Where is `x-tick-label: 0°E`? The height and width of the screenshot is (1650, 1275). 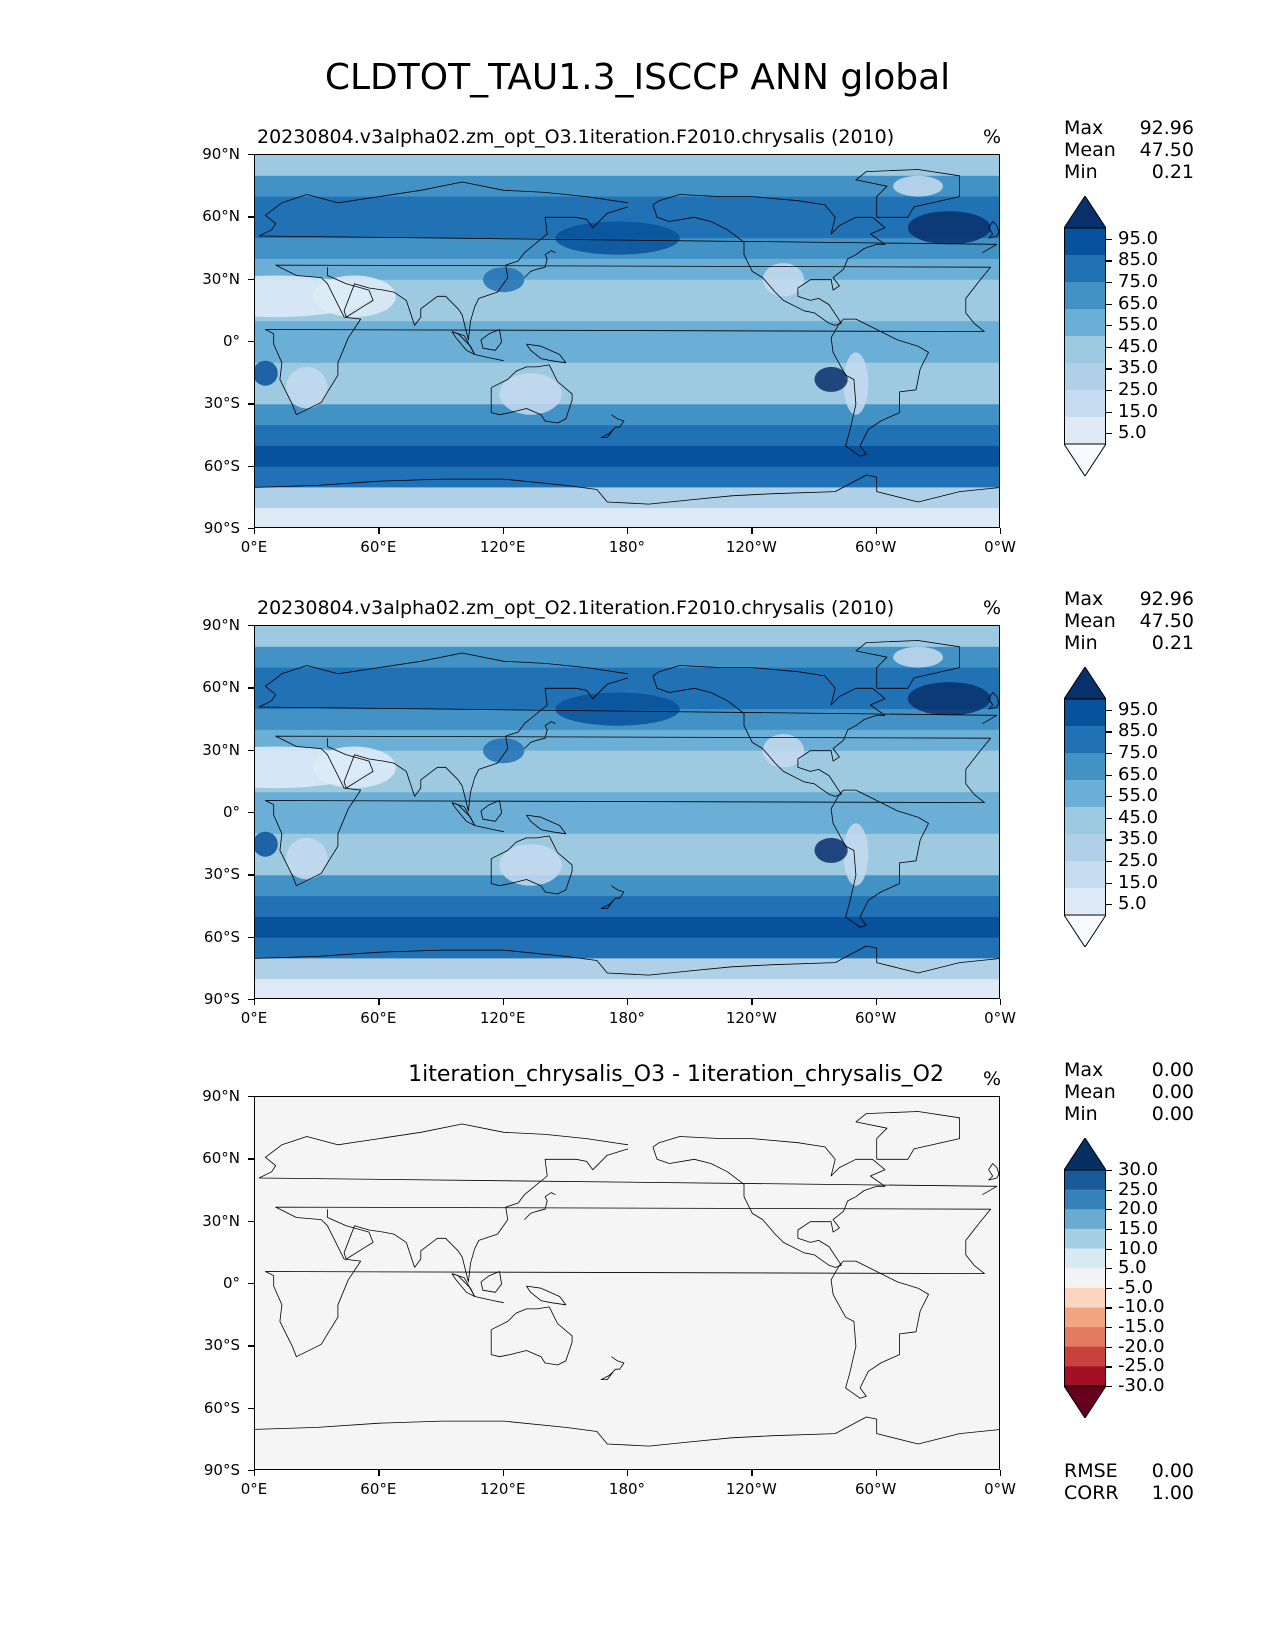 x-tick-label: 0°E is located at coordinates (254, 1489).